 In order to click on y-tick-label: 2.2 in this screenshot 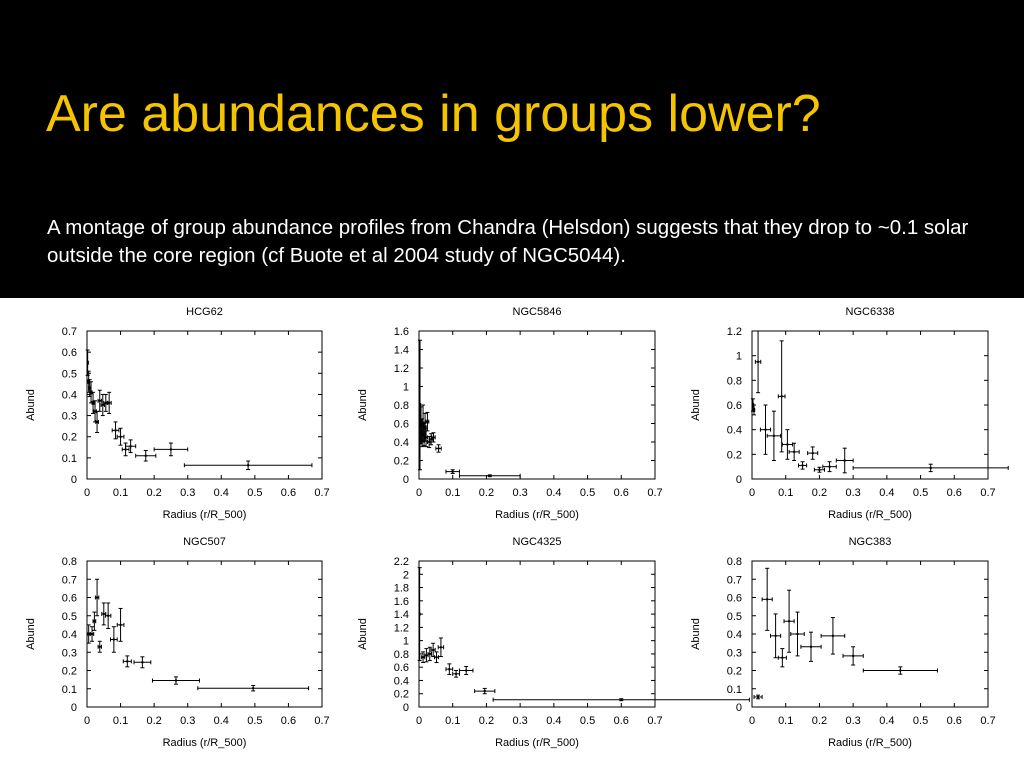, I will do `click(401, 562)`.